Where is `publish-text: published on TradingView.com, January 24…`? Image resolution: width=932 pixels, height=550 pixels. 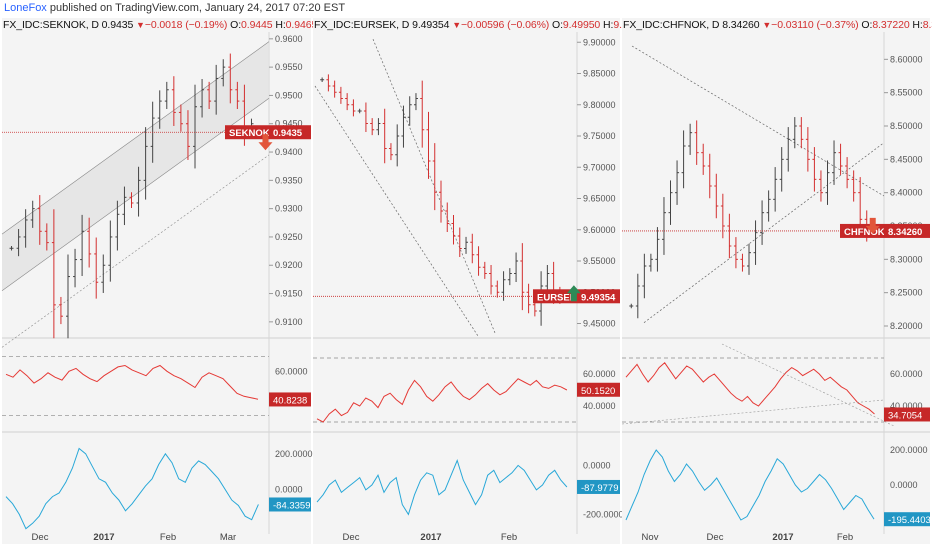 publish-text: published on TradingView.com, January 24… is located at coordinates (197, 8).